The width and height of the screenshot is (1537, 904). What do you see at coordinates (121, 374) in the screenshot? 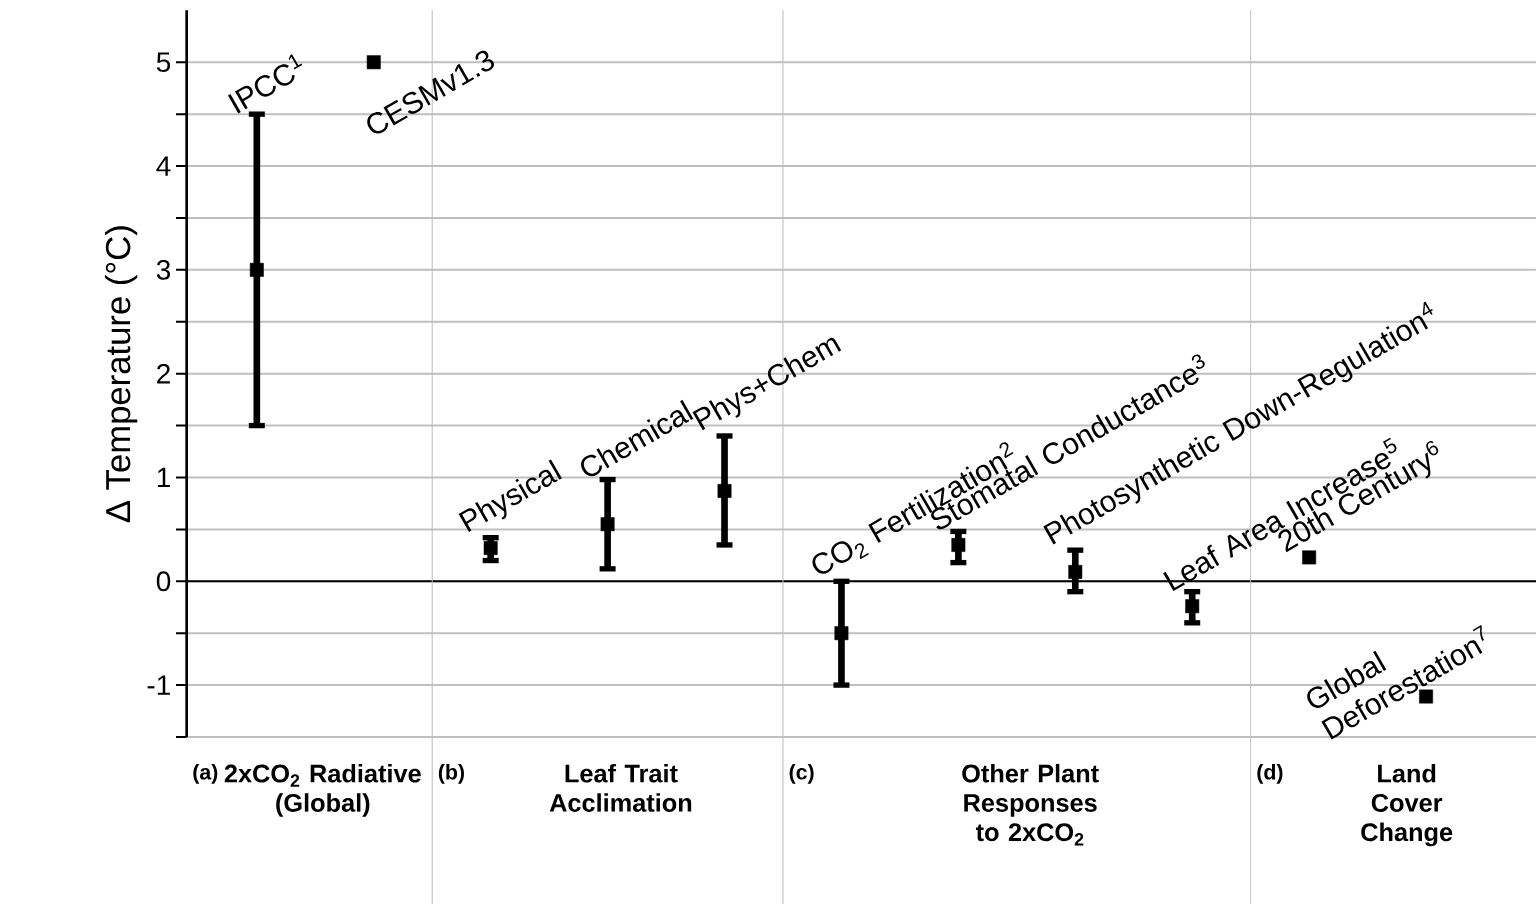
I see `y-axis-title: Δ Temperature (°C)` at bounding box center [121, 374].